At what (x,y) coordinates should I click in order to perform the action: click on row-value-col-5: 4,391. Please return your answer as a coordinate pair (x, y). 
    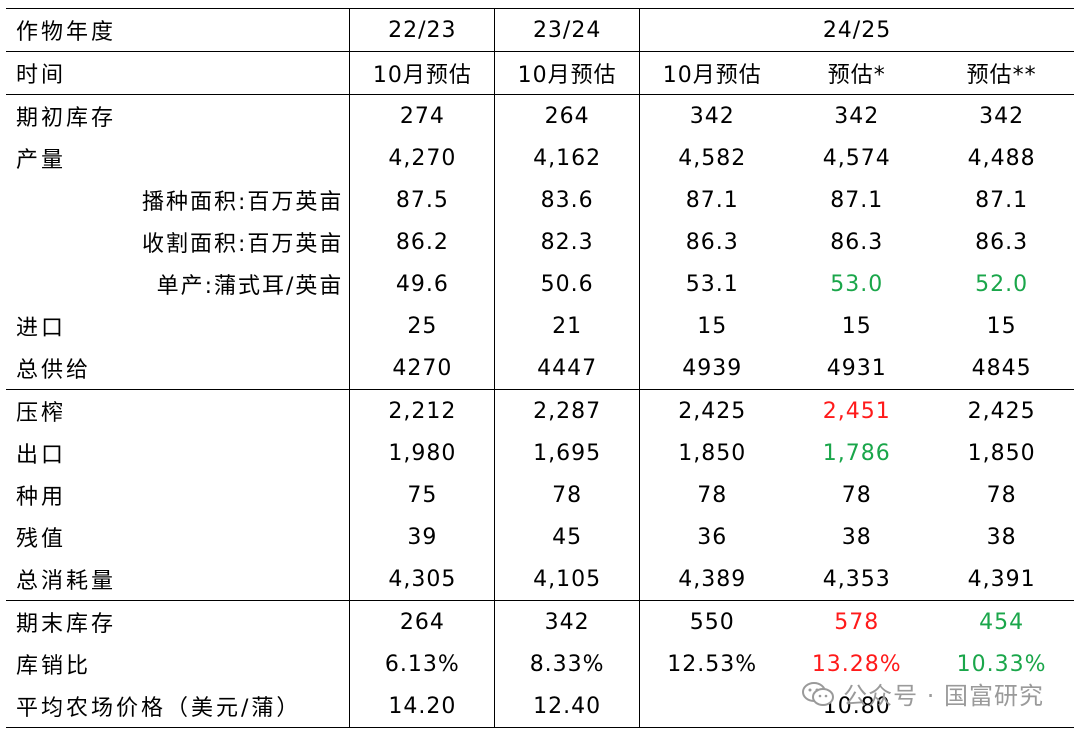
    Looking at the image, I should click on (1001, 579).